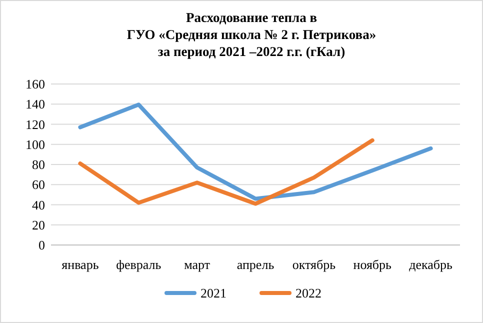 This screenshot has width=483, height=323. What do you see at coordinates (38, 184) in the screenshot?
I see `y-tick-label: 60` at bounding box center [38, 184].